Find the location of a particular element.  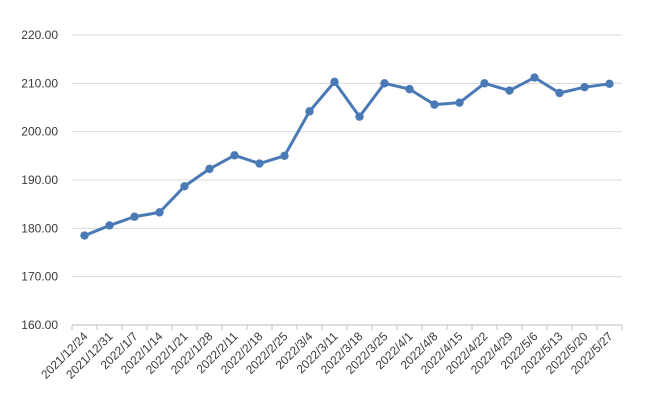

y-tick-label: 200.00 is located at coordinates (39, 132).